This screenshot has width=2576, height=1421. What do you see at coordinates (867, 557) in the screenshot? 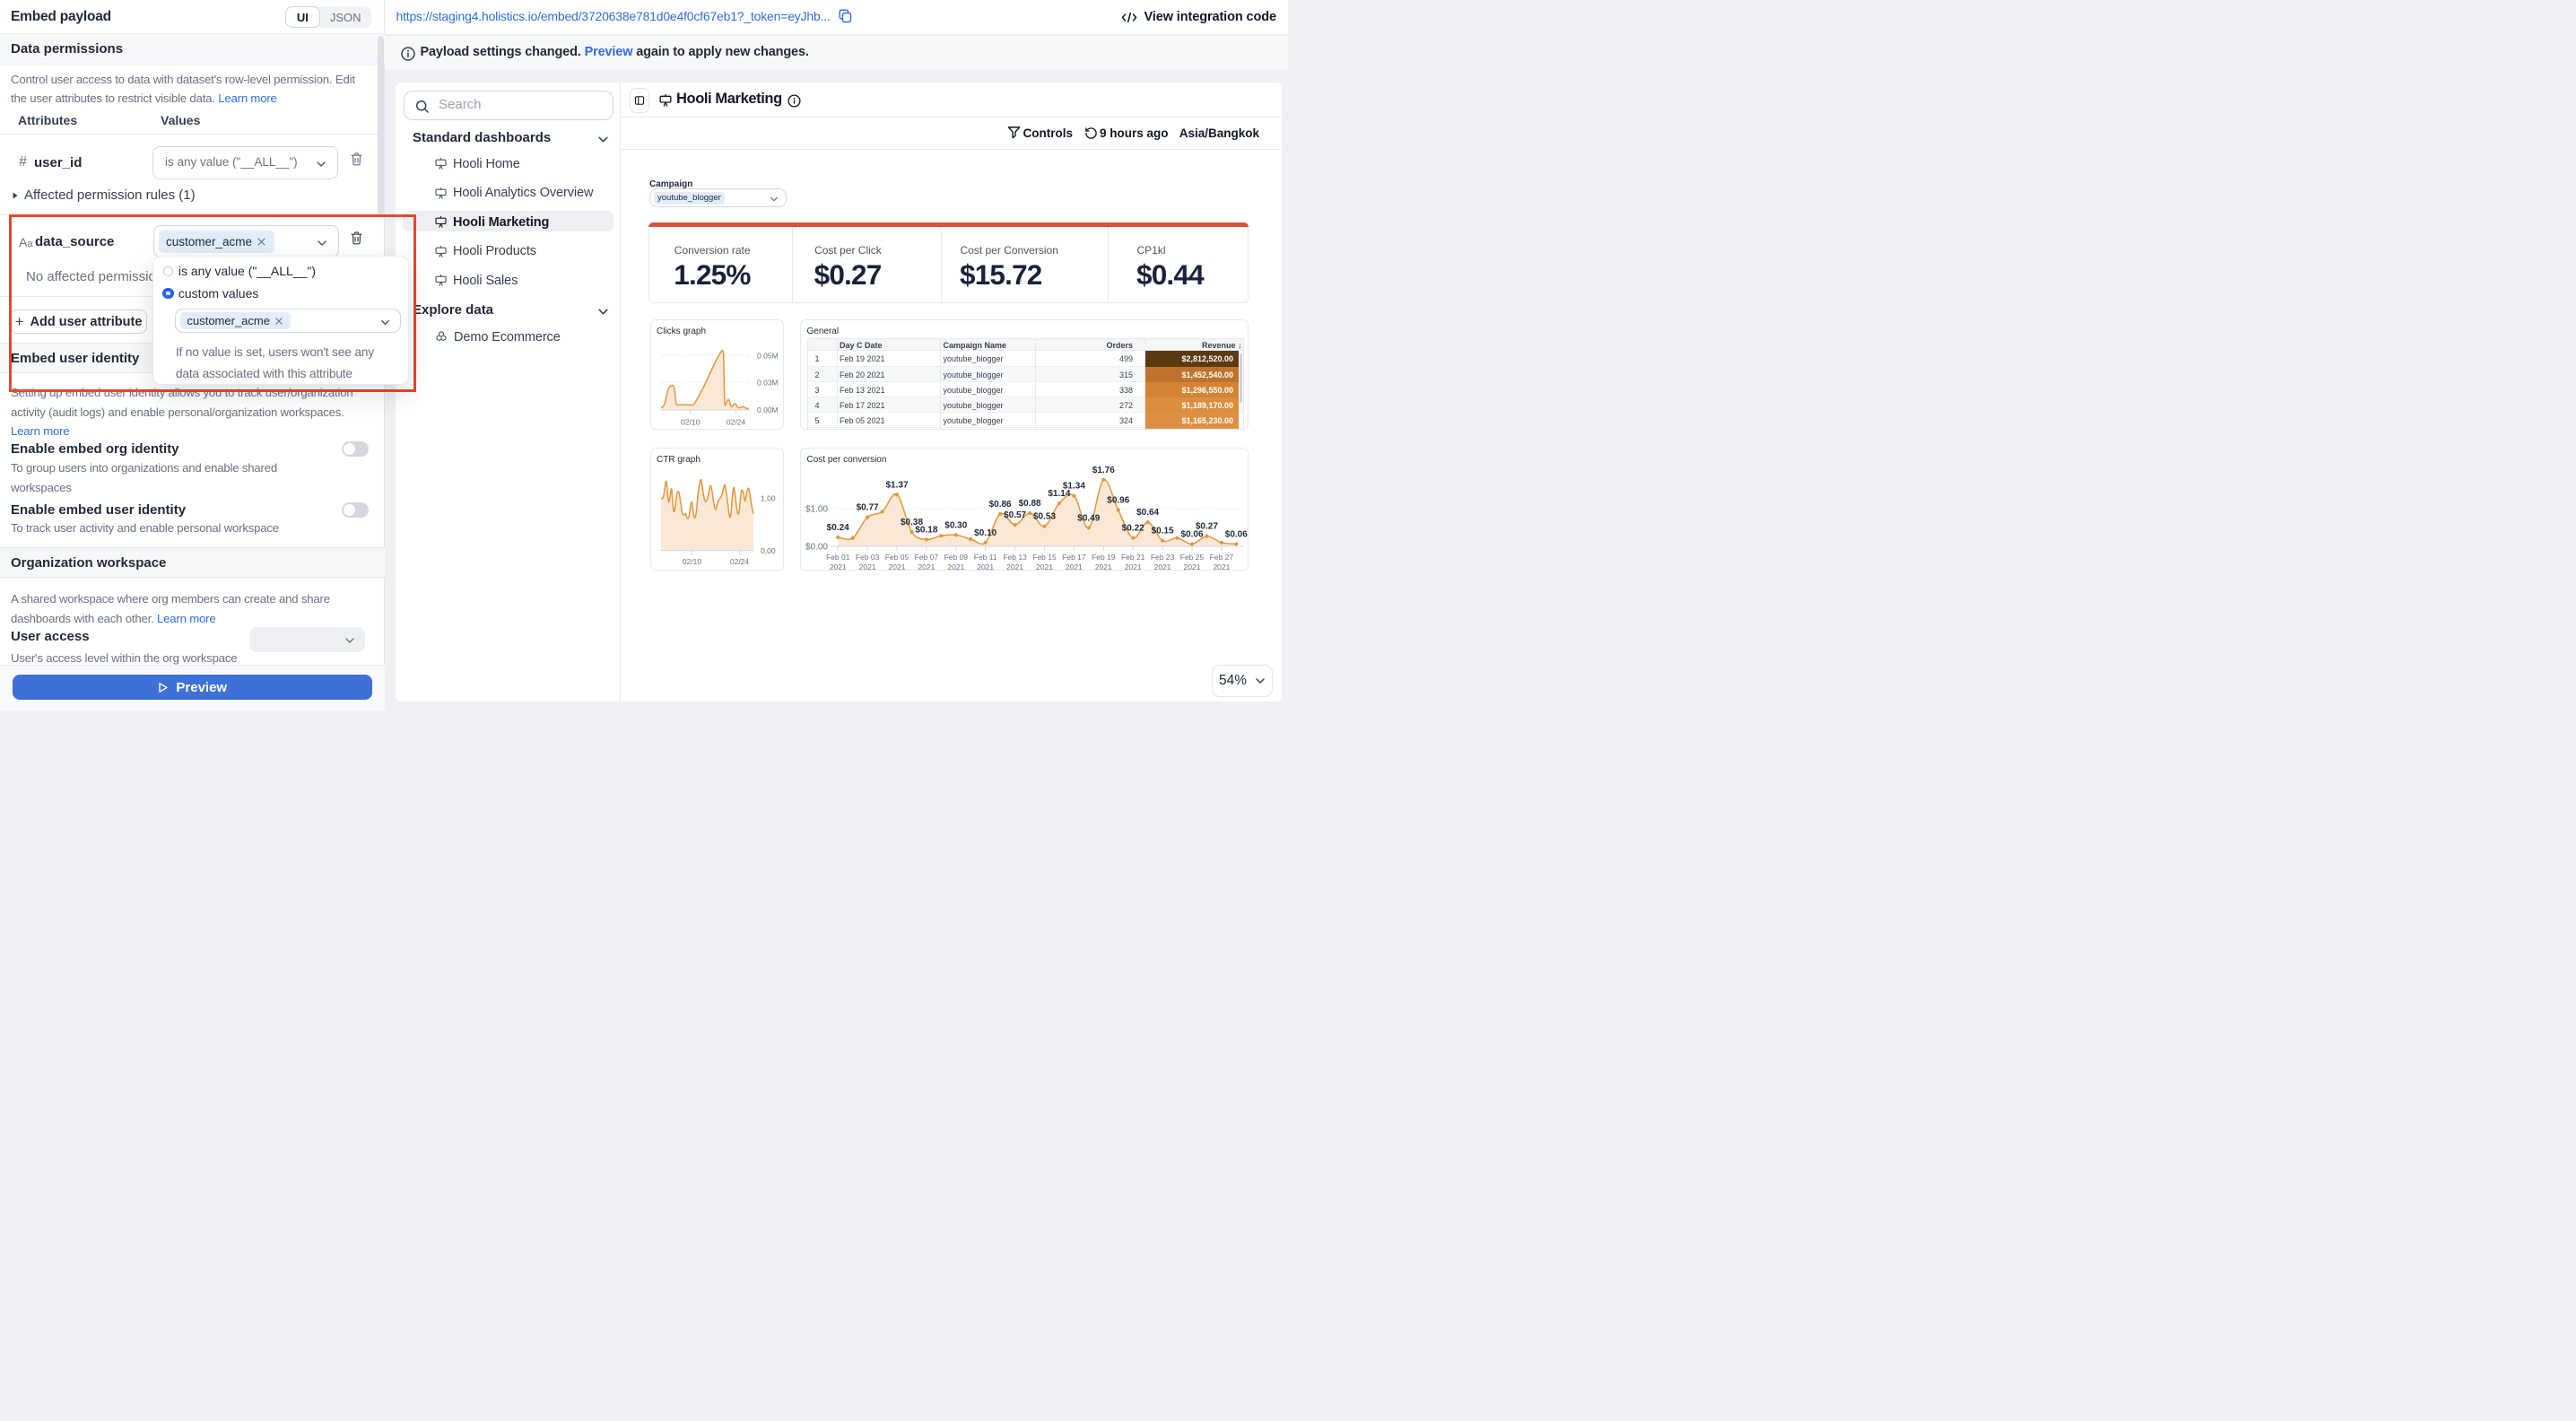
I see `svg-text: Feb 03` at bounding box center [867, 557].